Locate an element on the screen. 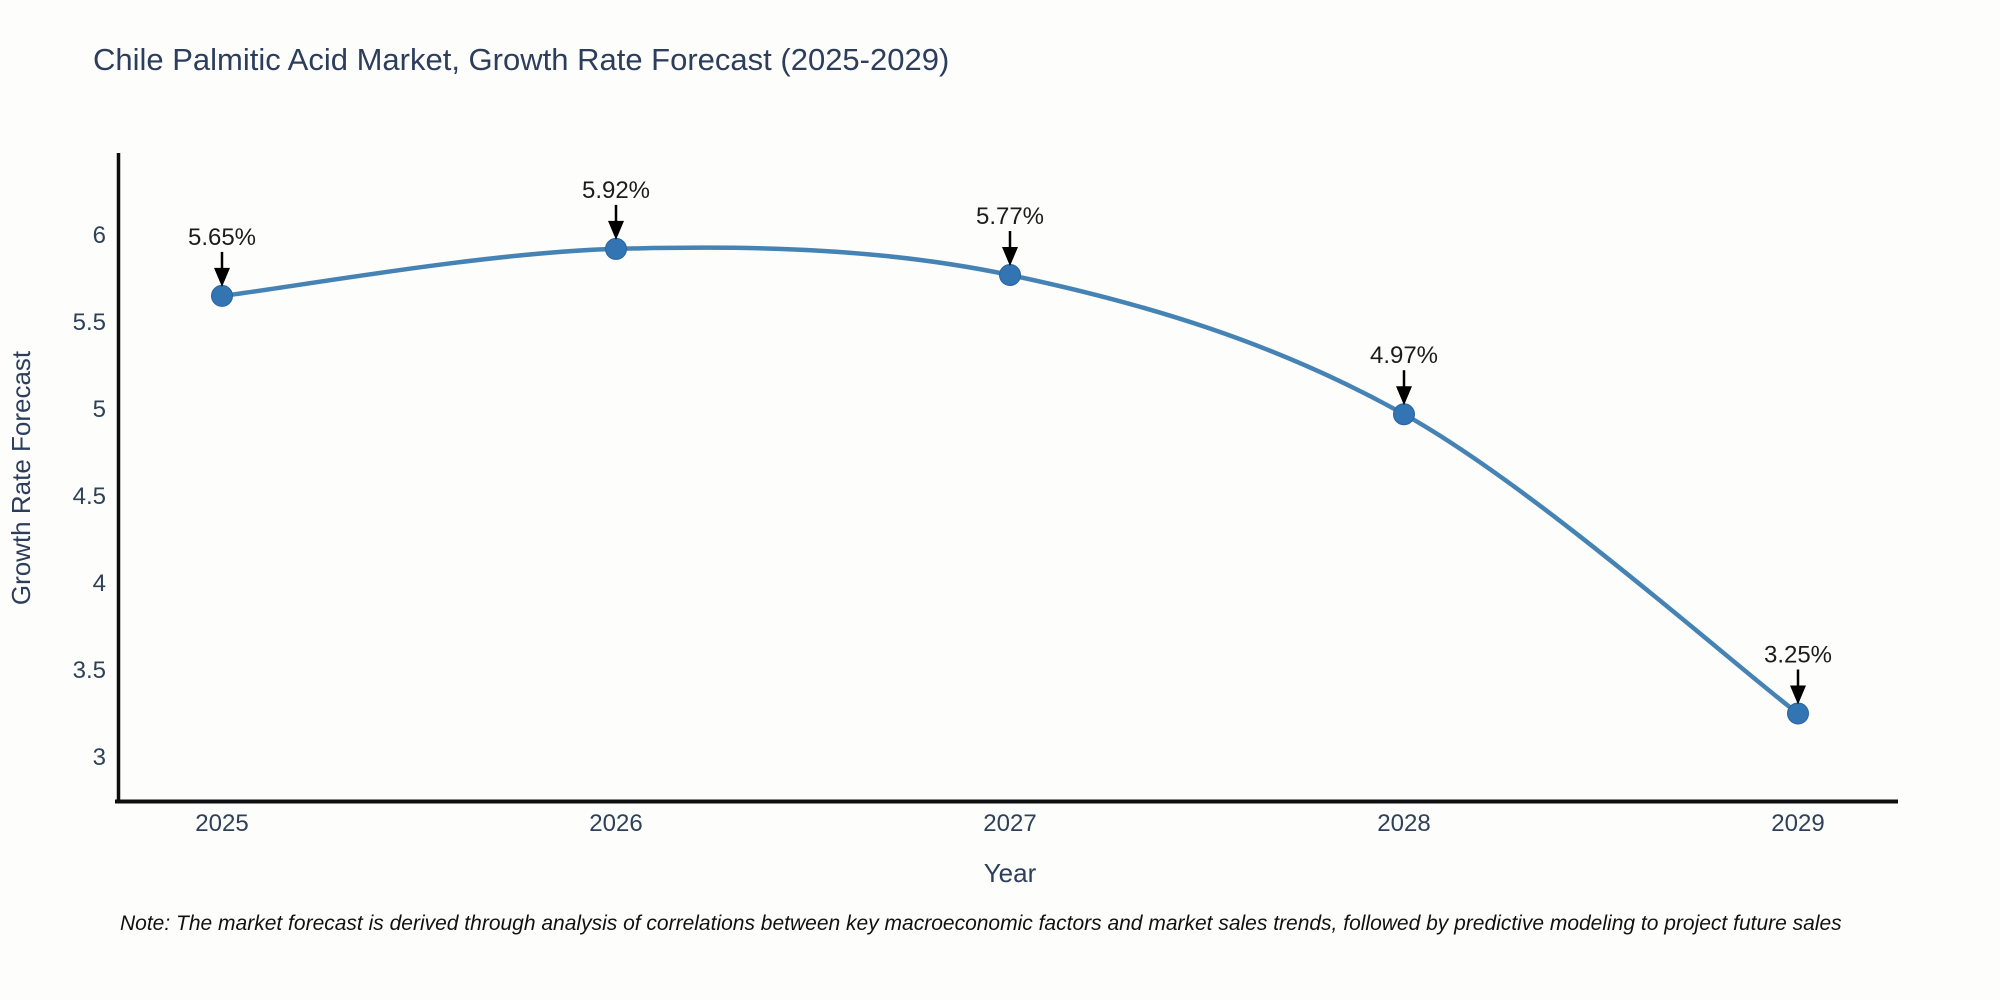 This screenshot has width=2000, height=1000. y-axis-title: Growth Rate Forecast is located at coordinates (21, 477).